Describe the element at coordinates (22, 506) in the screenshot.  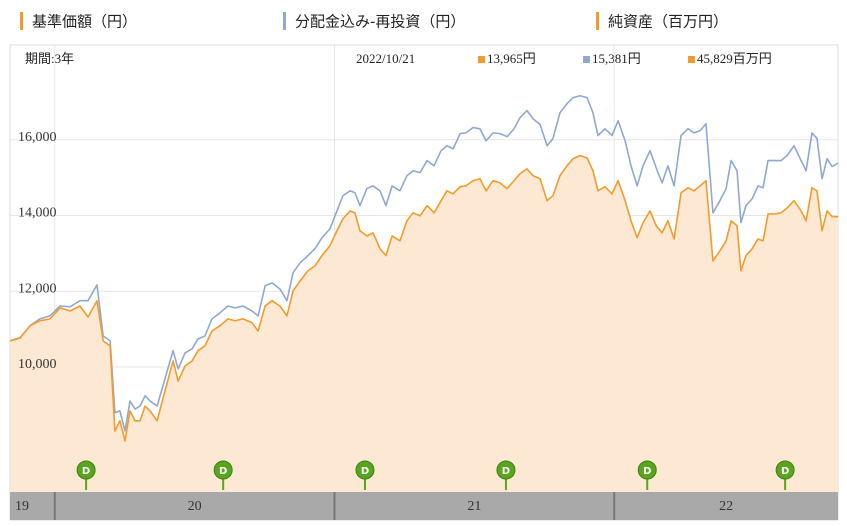
I see `x-tick-label: 19` at that location.